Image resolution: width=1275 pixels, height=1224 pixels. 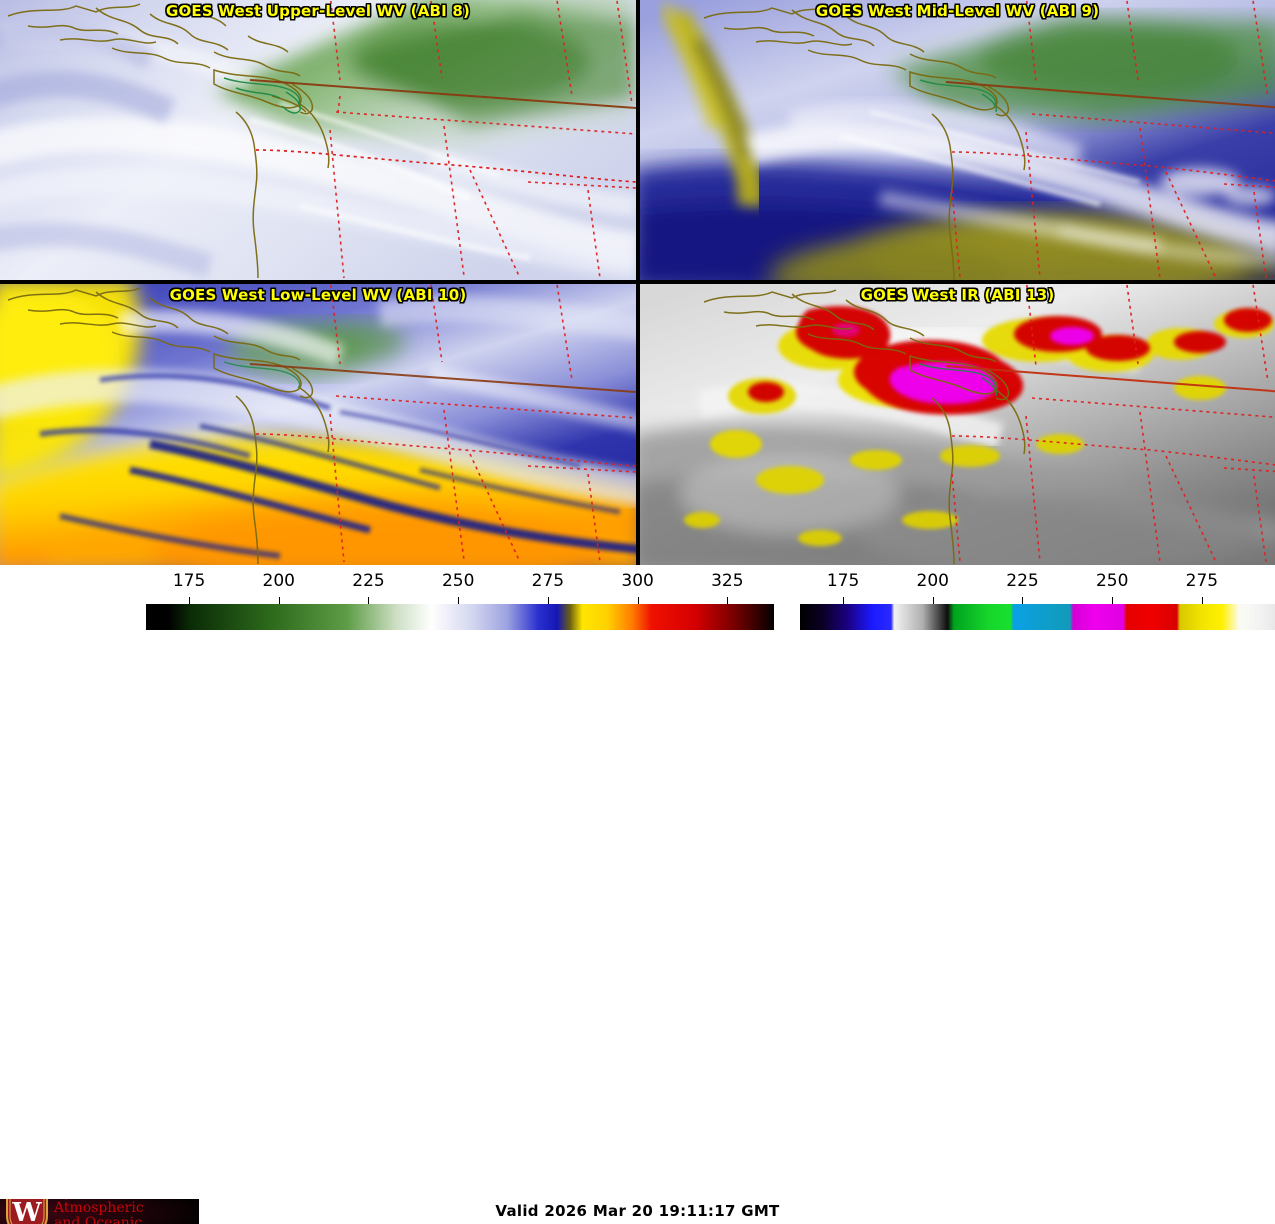 I want to click on colorbar-tick-label: 300, so click(x=637, y=581).